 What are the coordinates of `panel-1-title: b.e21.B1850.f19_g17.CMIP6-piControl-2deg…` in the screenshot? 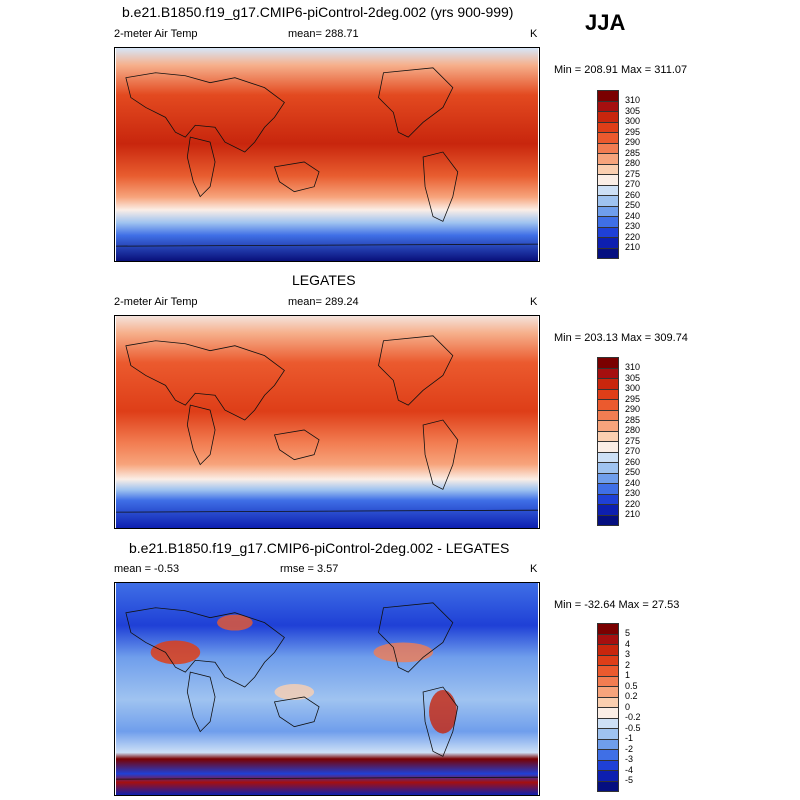 It's located at (318, 12).